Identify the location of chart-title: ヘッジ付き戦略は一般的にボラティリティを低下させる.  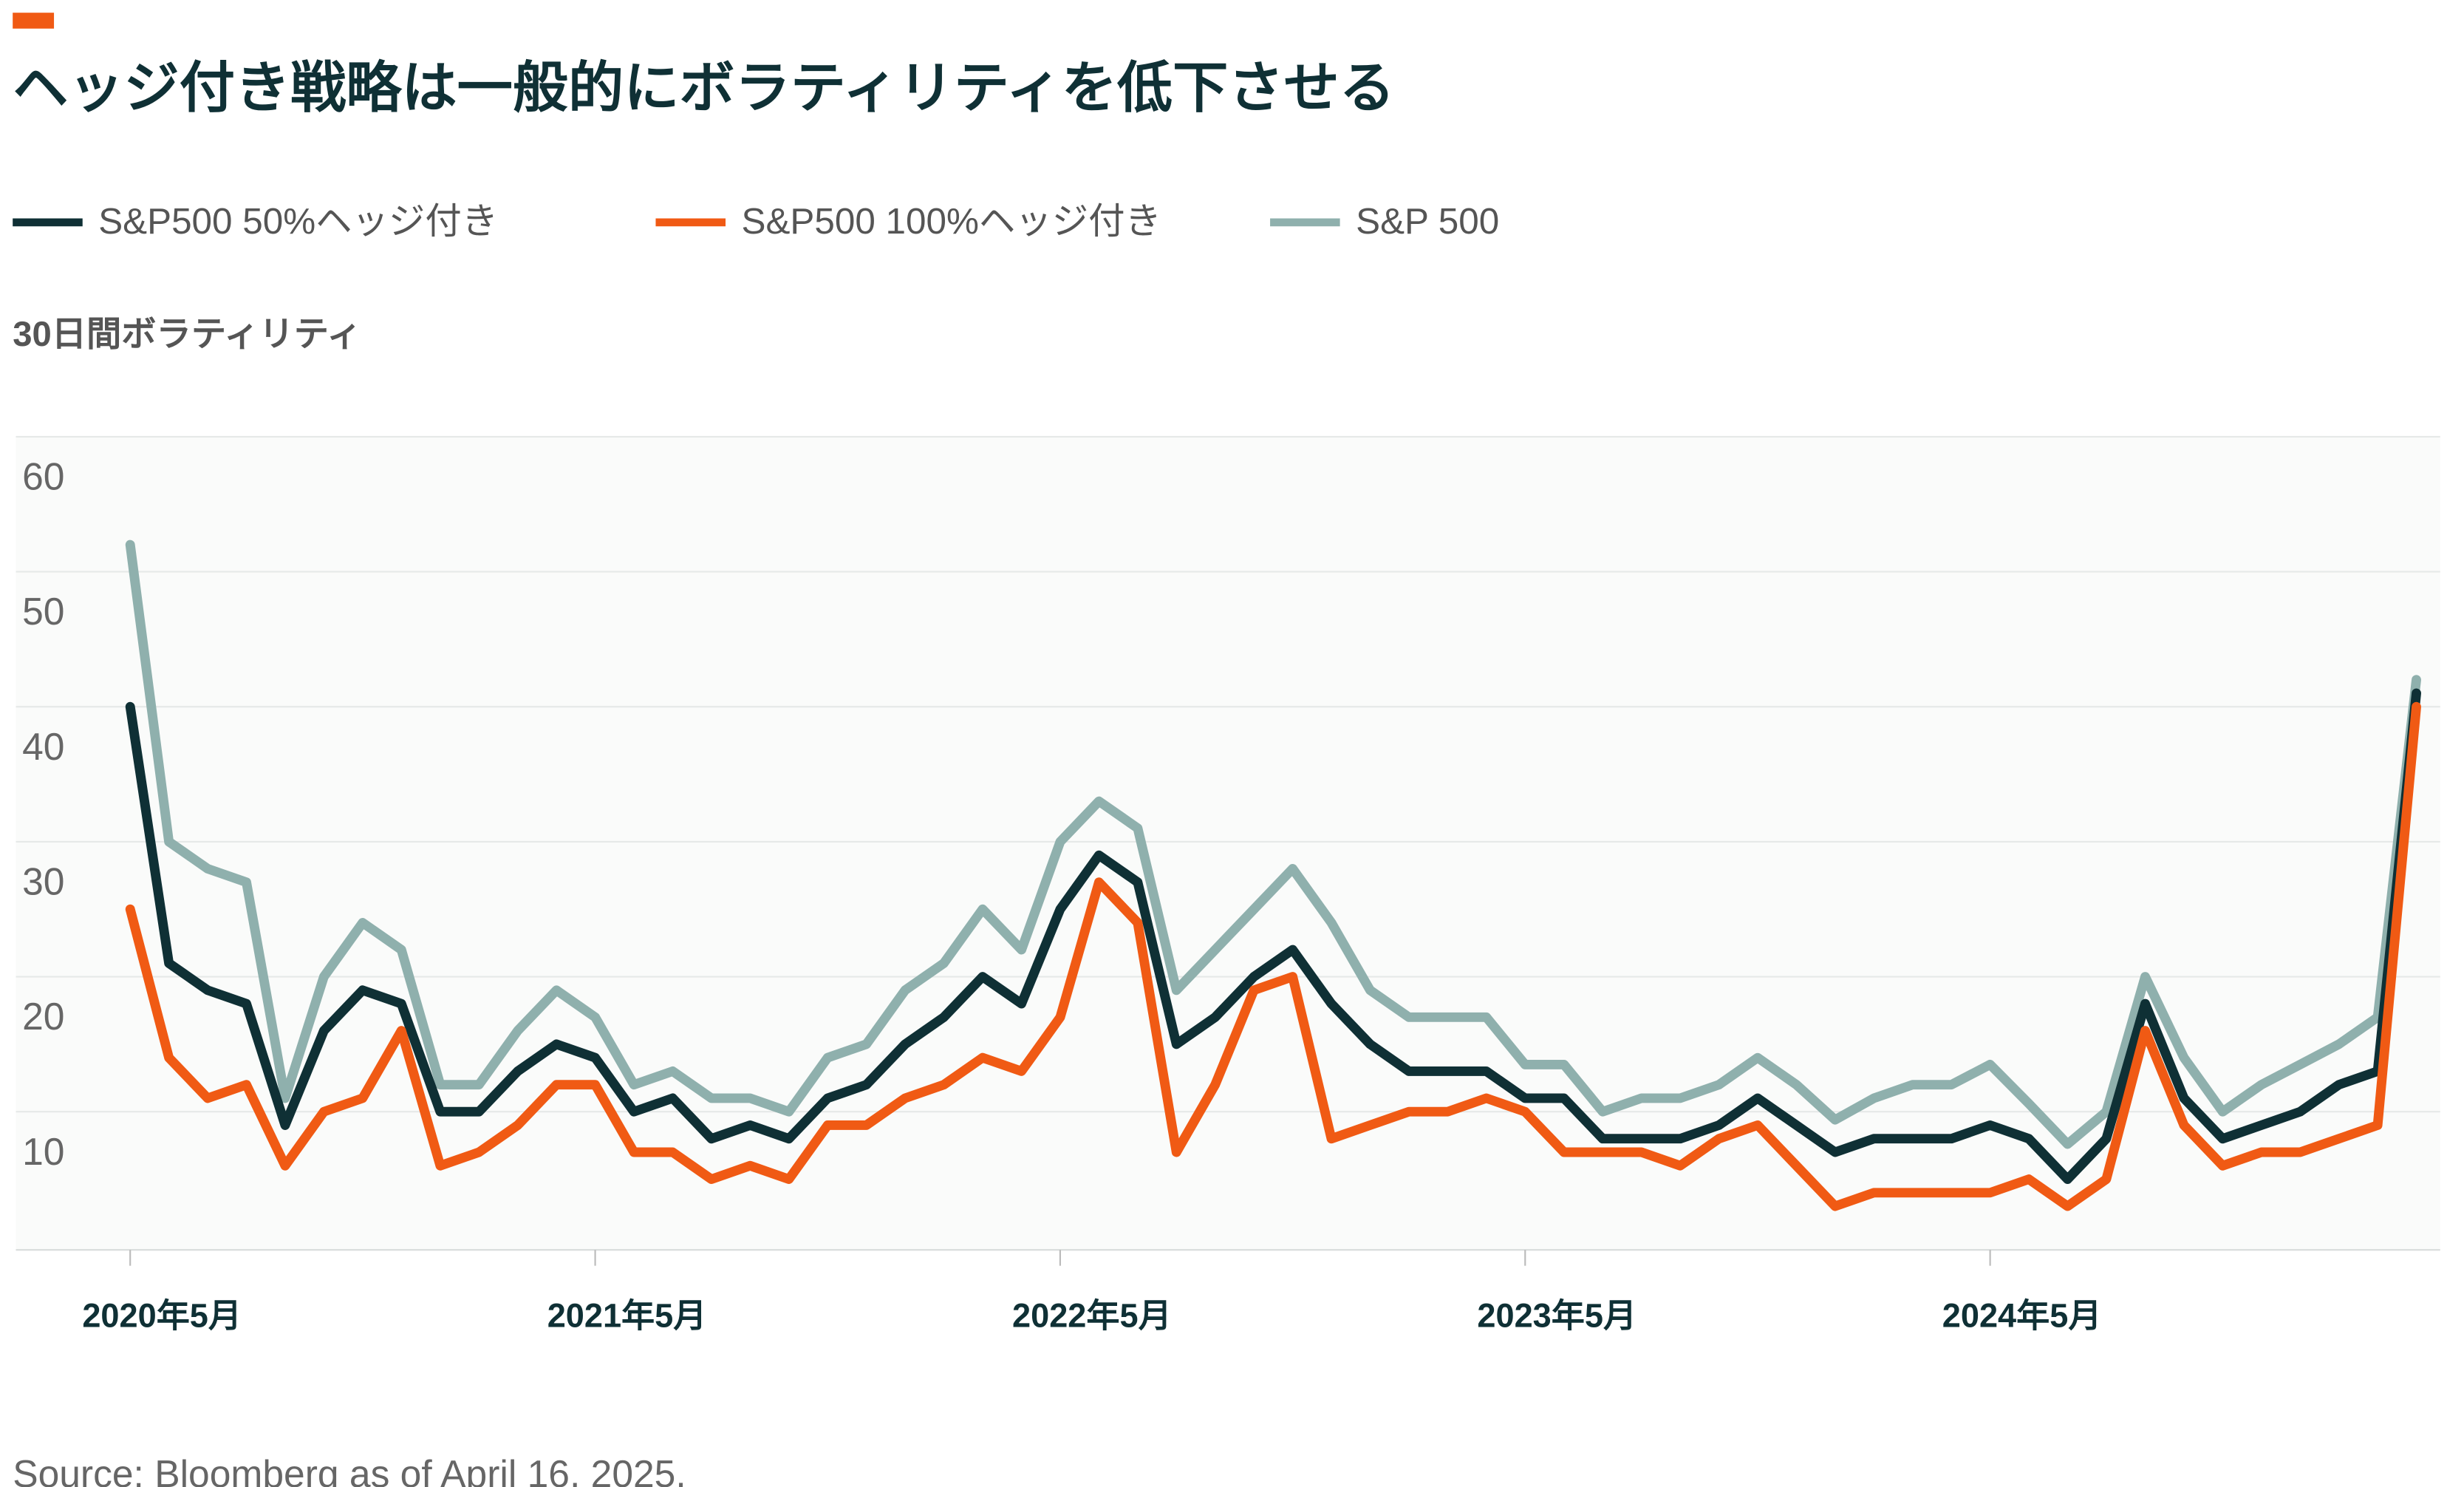
(704, 88).